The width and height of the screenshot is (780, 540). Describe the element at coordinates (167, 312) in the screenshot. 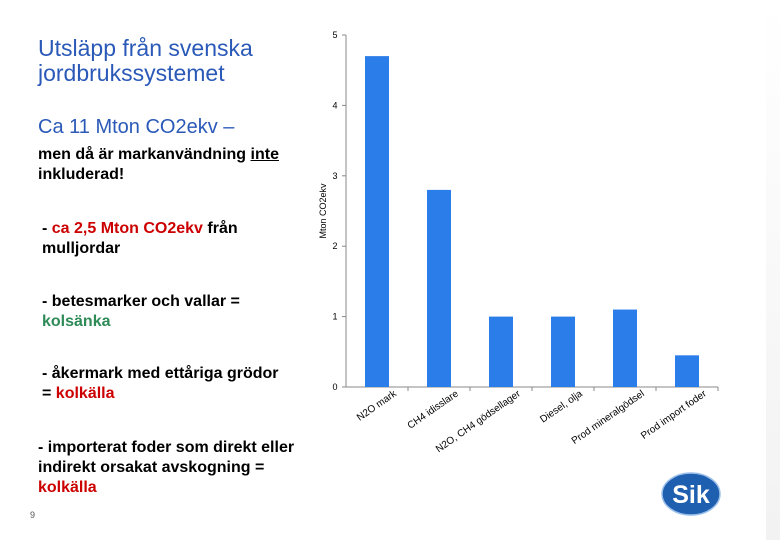

I see `bullet-betesmarker: - betesmarker och vallar = kolsänka` at that location.